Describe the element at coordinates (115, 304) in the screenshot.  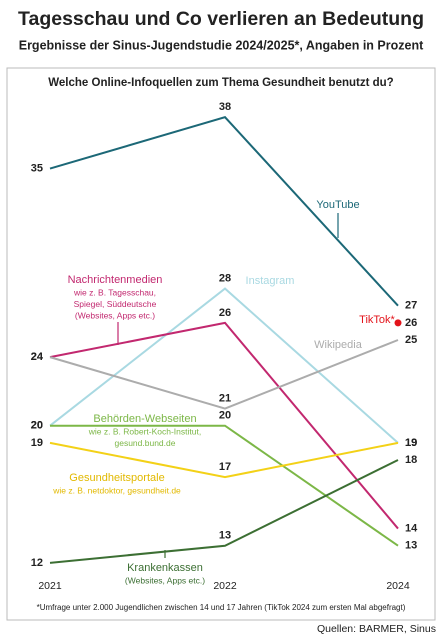
I see `series-description: Spiegel, Süddeutsche` at that location.